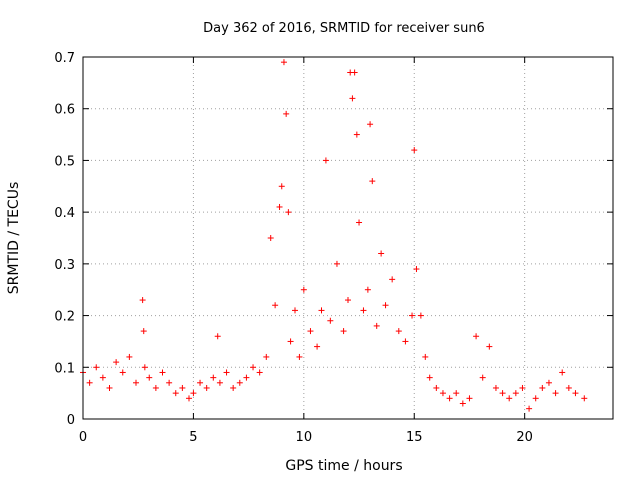 The height and width of the screenshot is (480, 640). Describe the element at coordinates (524, 437) in the screenshot. I see `x-tick-label: 20` at that location.